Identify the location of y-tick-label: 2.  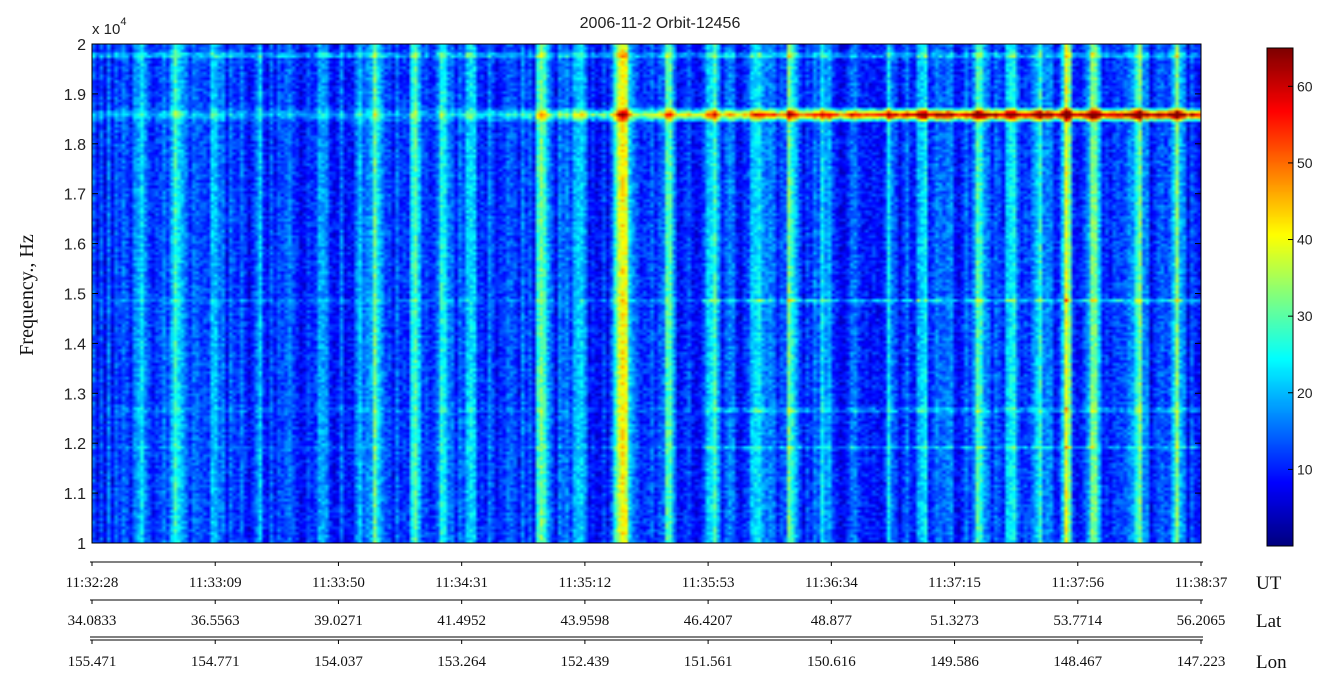
(81, 45).